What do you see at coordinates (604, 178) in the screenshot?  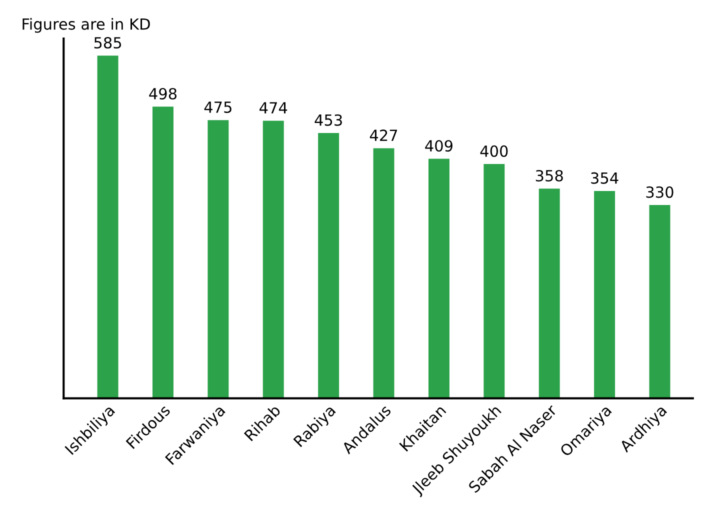 I see `data-label: 354` at bounding box center [604, 178].